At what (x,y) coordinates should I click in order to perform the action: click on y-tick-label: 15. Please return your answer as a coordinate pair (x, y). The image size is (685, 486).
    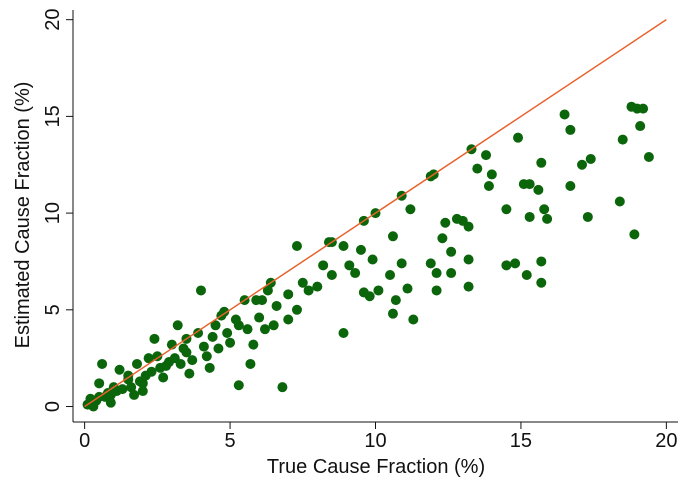
    Looking at the image, I should click on (53, 116).